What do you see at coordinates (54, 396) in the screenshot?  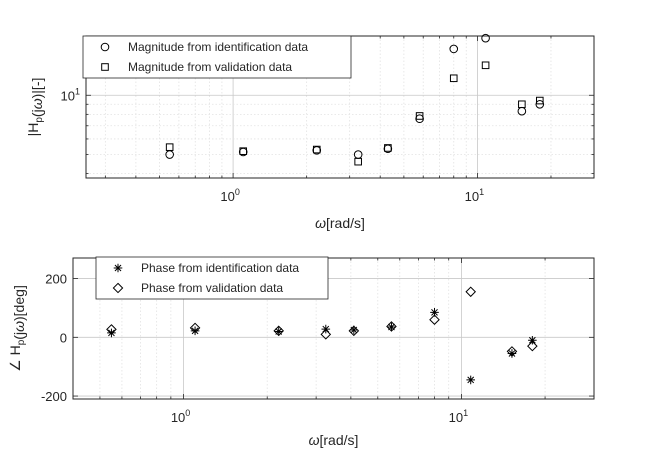 I see `y-tick-label: -200` at bounding box center [54, 396].